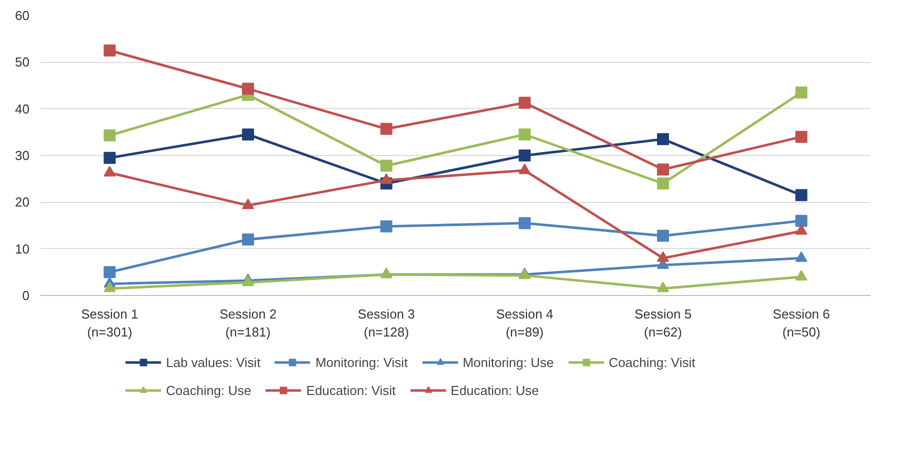 The width and height of the screenshot is (909, 463). What do you see at coordinates (209, 390) in the screenshot?
I see `legend-label: Coaching: Use` at bounding box center [209, 390].